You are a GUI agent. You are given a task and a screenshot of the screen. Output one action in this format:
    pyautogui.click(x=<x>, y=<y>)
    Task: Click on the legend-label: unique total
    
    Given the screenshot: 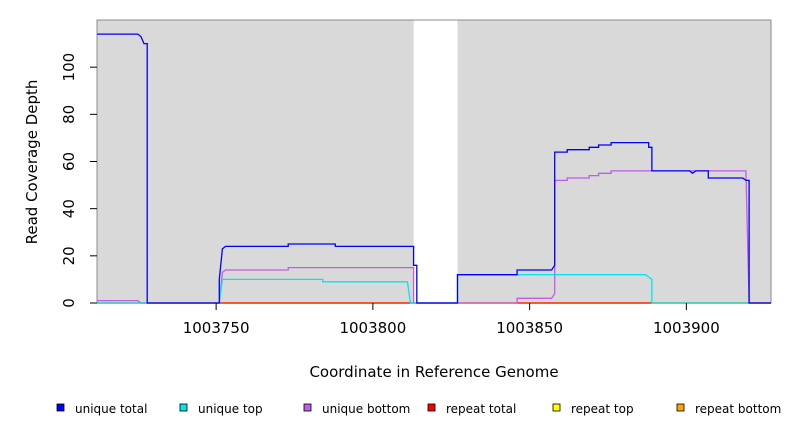 What is the action you would take?
    pyautogui.click(x=111, y=409)
    